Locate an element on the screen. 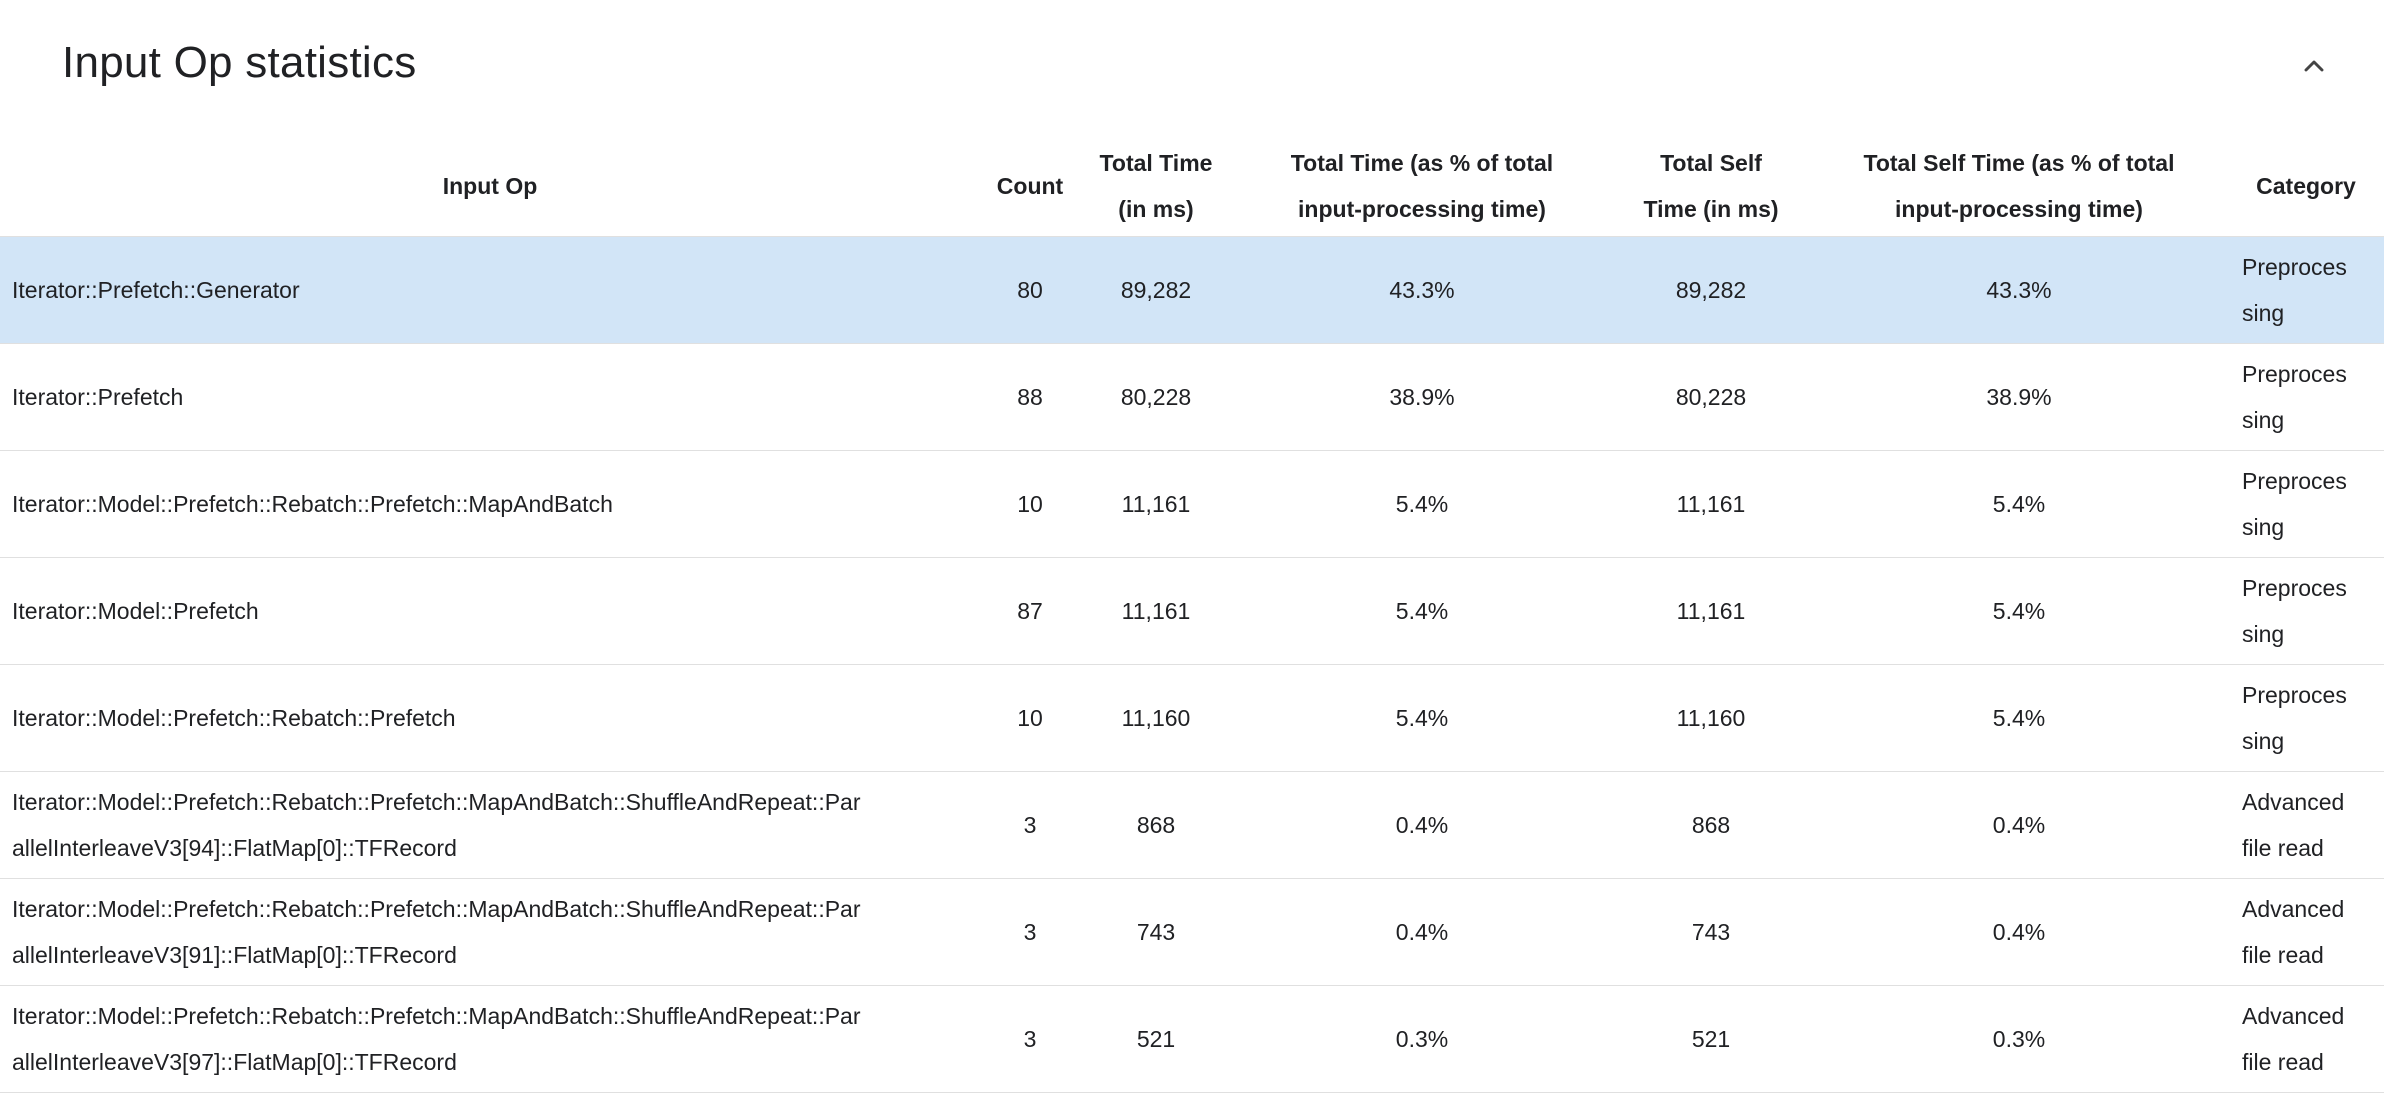 This screenshot has width=2384, height=1094. column-header-self-time: Total Self Time (in ms) is located at coordinates (1711, 187).